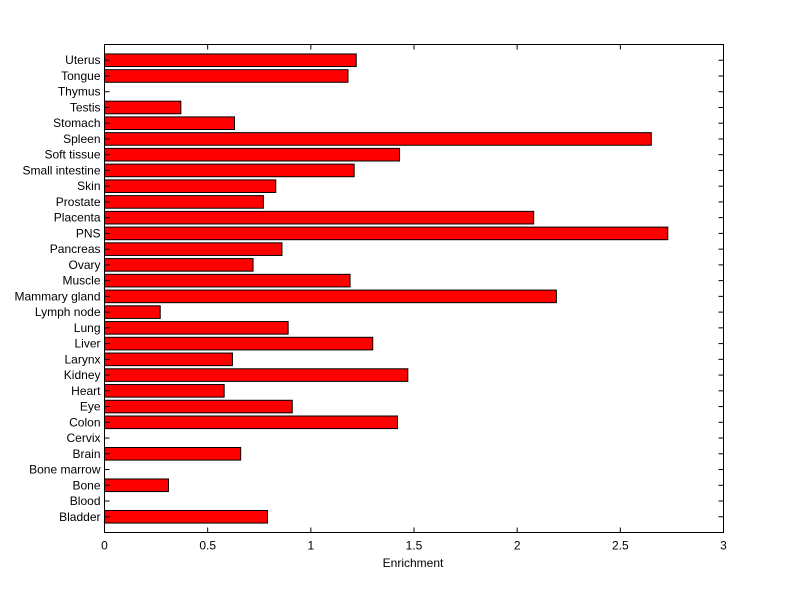 The height and width of the screenshot is (599, 800). I want to click on y-tick-label: Bladder, so click(79, 517).